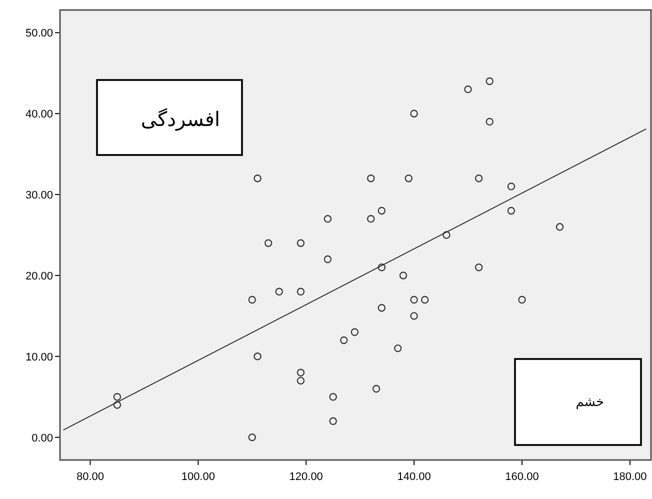 This screenshot has height=499, width=652. What do you see at coordinates (522, 477) in the screenshot?
I see `x-tick-label: 160.00` at bounding box center [522, 477].